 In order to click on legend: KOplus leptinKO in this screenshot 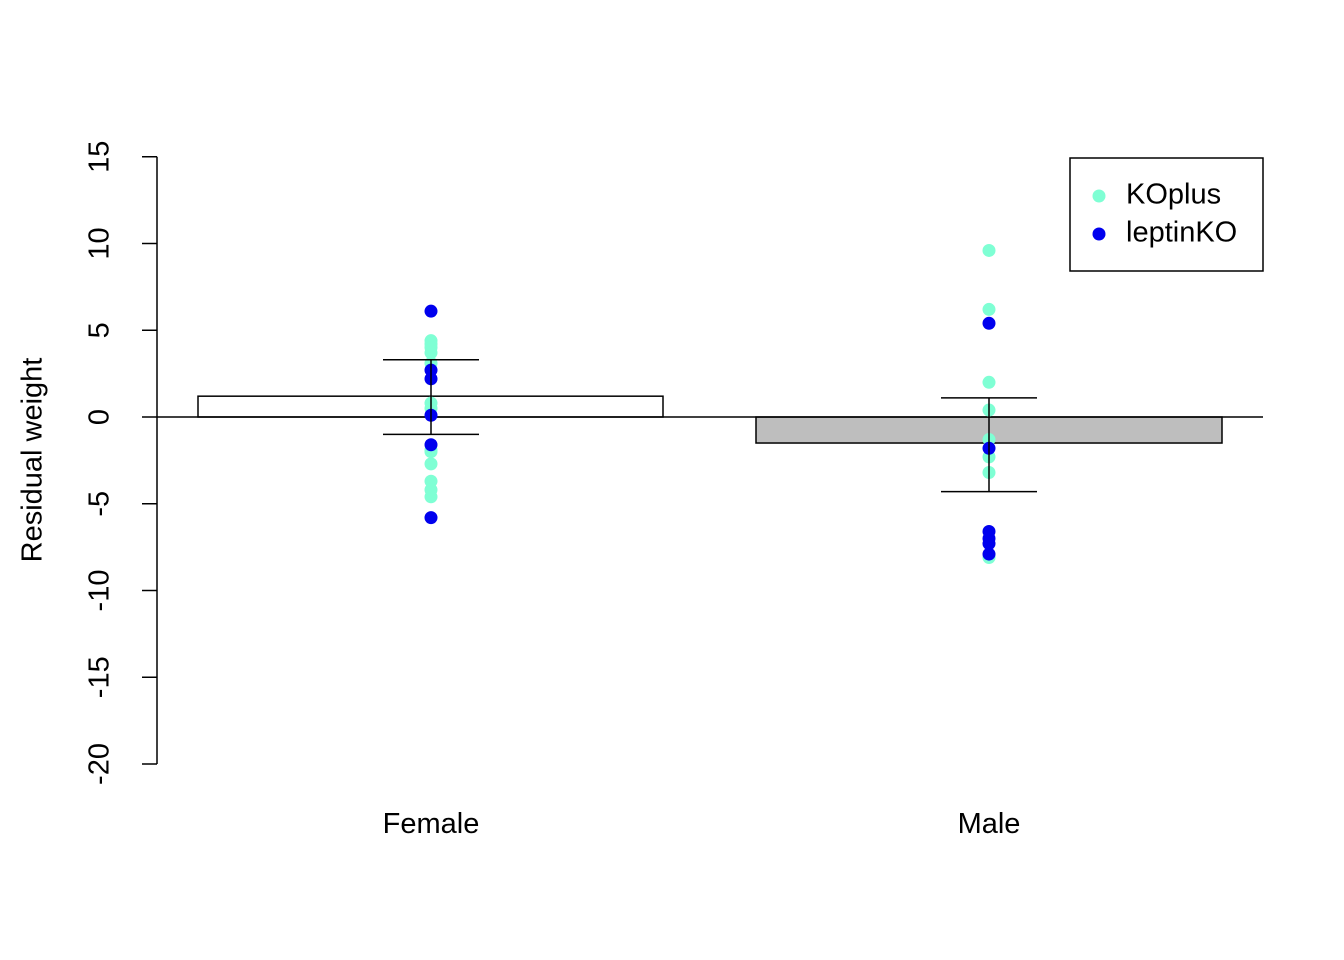, I will do `click(1166, 214)`.